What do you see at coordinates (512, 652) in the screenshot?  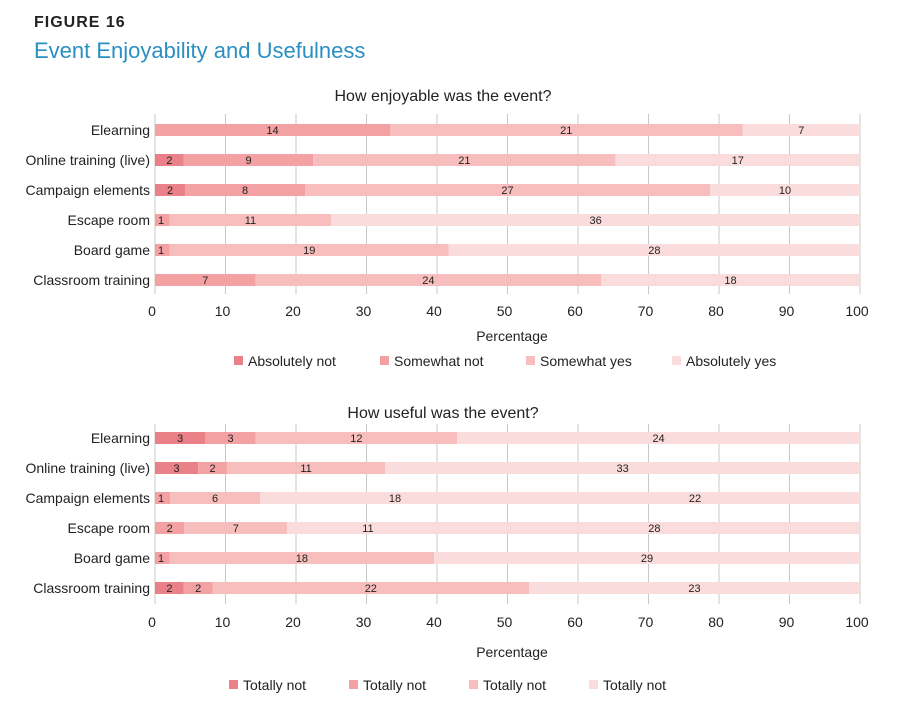 I see `chart2-x-axis-label: Percentage` at bounding box center [512, 652].